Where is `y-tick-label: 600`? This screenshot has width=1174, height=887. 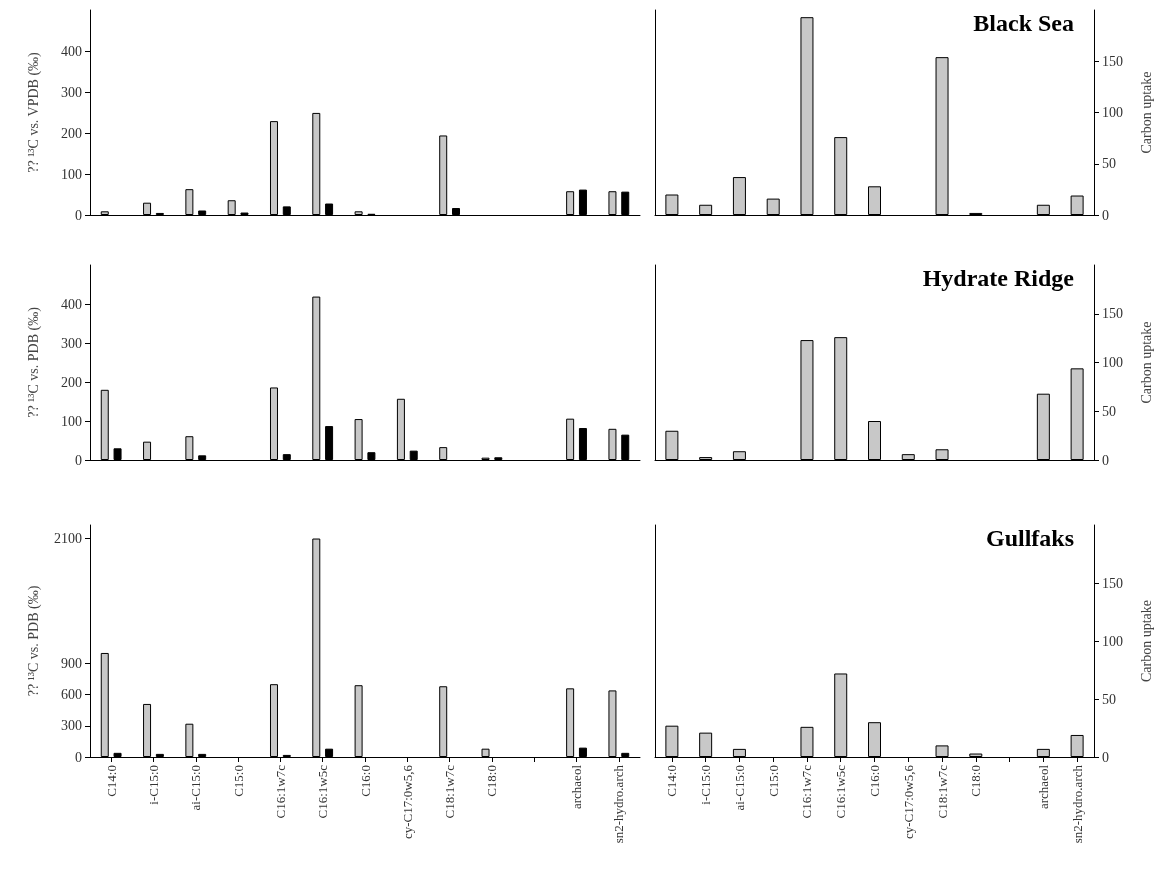 y-tick-label: 600 is located at coordinates (71, 695).